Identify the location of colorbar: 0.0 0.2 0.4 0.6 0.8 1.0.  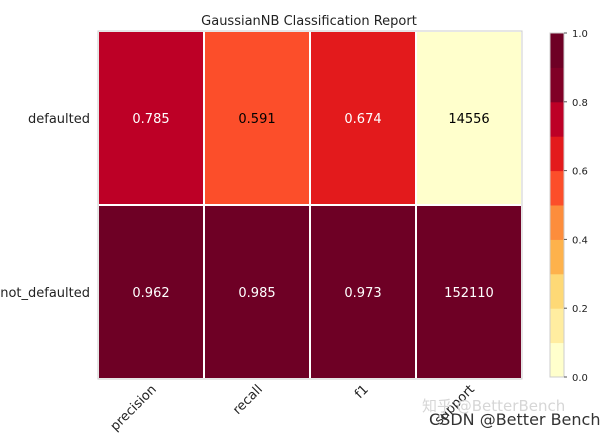
(568, 206).